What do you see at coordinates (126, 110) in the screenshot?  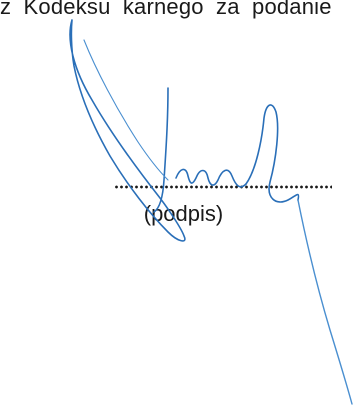 I see `signature-stroke-faint` at bounding box center [126, 110].